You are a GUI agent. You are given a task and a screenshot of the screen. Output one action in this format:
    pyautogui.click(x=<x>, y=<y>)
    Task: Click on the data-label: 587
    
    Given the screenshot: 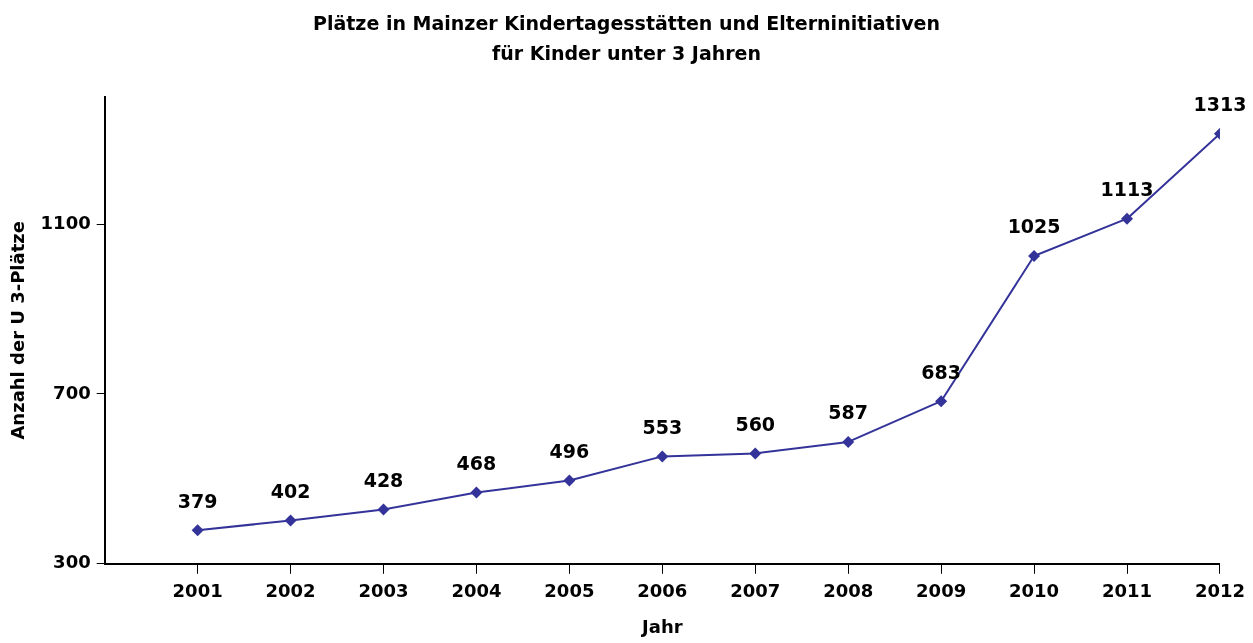 What is the action you would take?
    pyautogui.click(x=848, y=412)
    